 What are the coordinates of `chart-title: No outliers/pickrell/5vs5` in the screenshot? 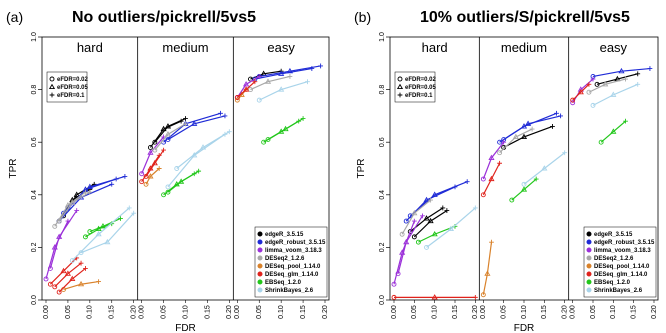 It's located at (164, 17).